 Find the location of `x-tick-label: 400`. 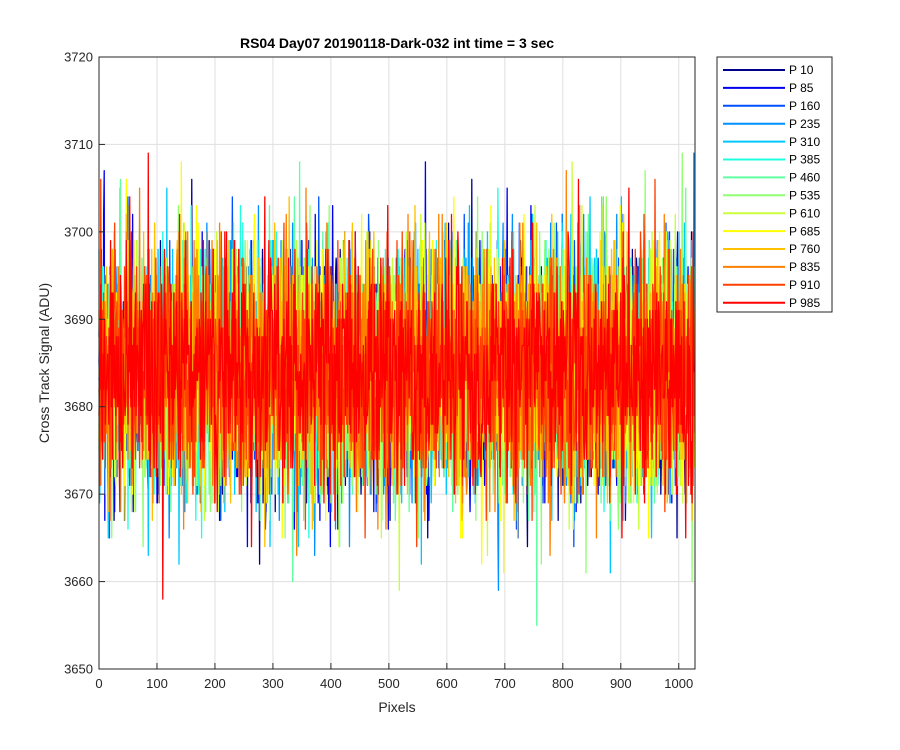

x-tick-label: 400 is located at coordinates (331, 683).